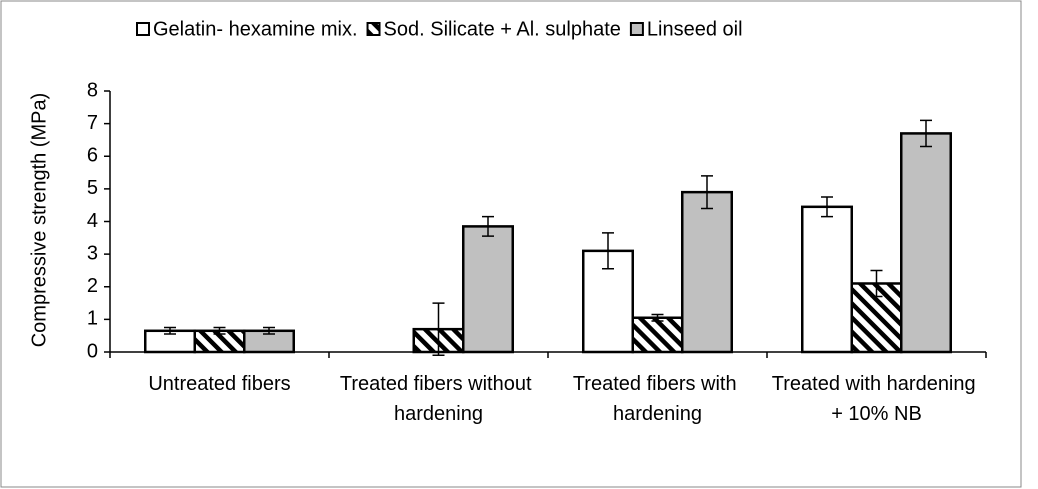 The width and height of the screenshot is (1038, 489). Describe the element at coordinates (92, 286) in the screenshot. I see `y-tick-label: 2` at that location.